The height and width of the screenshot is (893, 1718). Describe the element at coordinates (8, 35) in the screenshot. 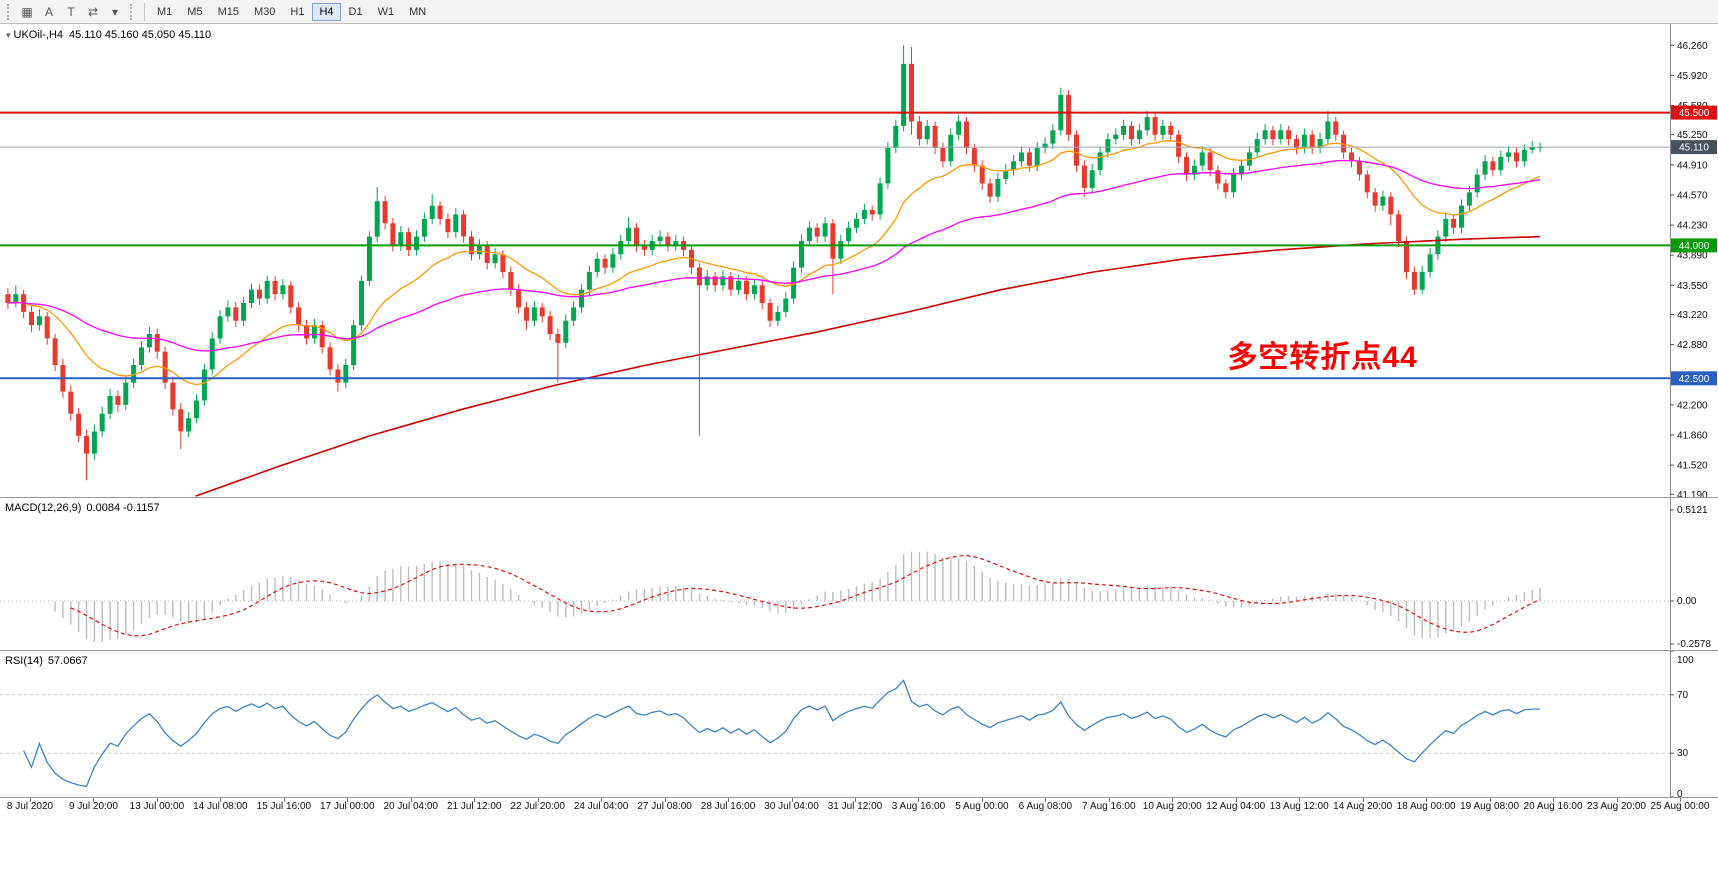

I see `symbol-marker-icon: ▾` at that location.